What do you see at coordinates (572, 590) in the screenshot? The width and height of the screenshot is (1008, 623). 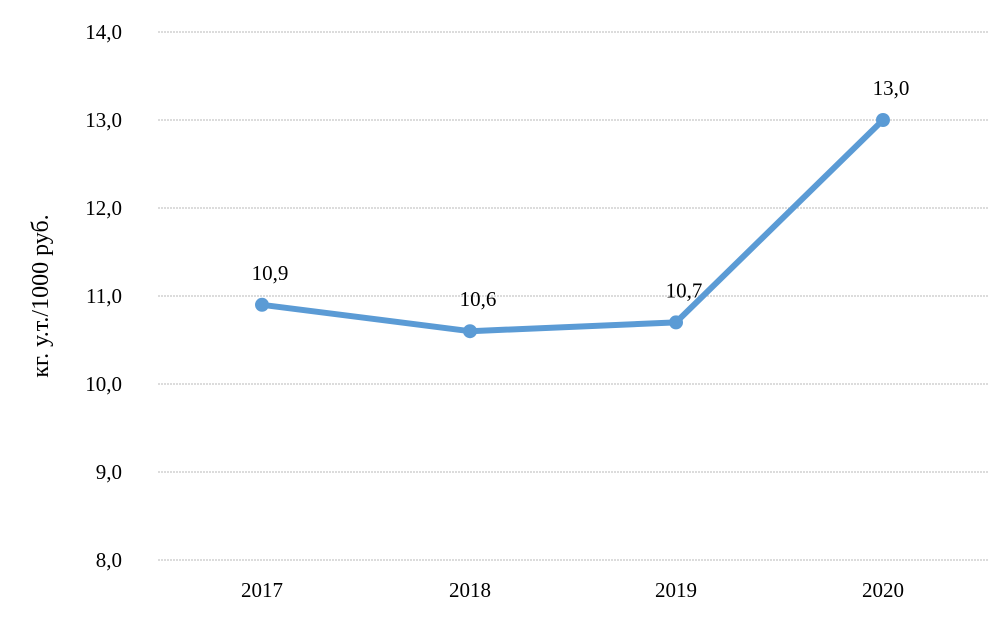 I see `x-axis-tick-labels: 2017 2018 2019 2020` at bounding box center [572, 590].